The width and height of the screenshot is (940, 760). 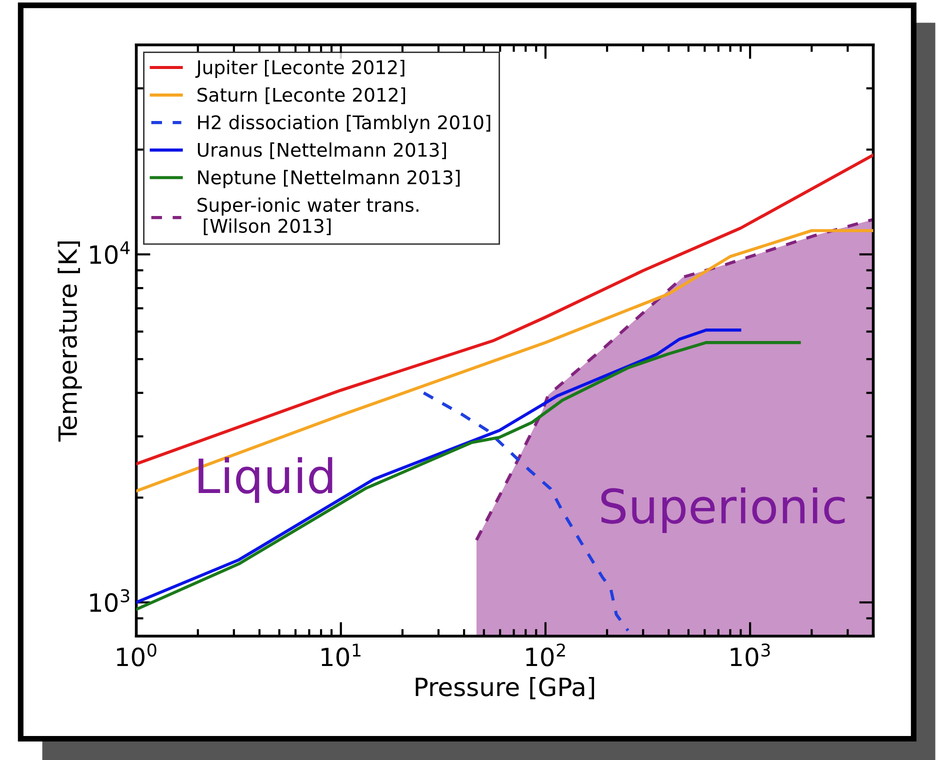 What do you see at coordinates (723, 510) in the screenshot?
I see `annotation: Superionic` at bounding box center [723, 510].